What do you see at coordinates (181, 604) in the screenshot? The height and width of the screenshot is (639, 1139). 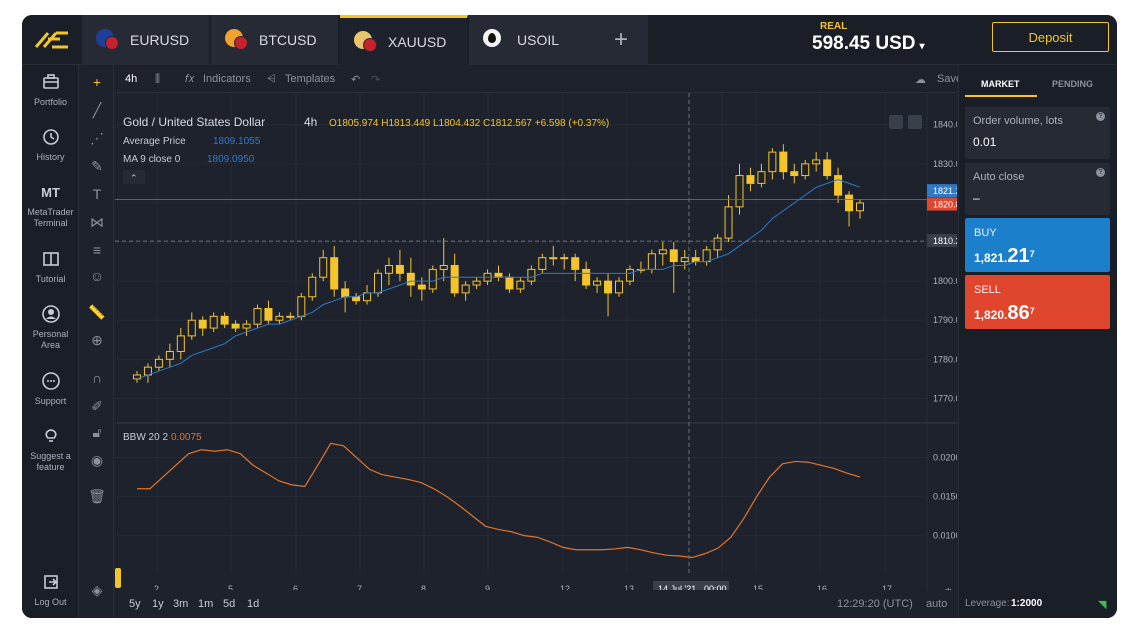 I see `range-3m: 3m` at bounding box center [181, 604].